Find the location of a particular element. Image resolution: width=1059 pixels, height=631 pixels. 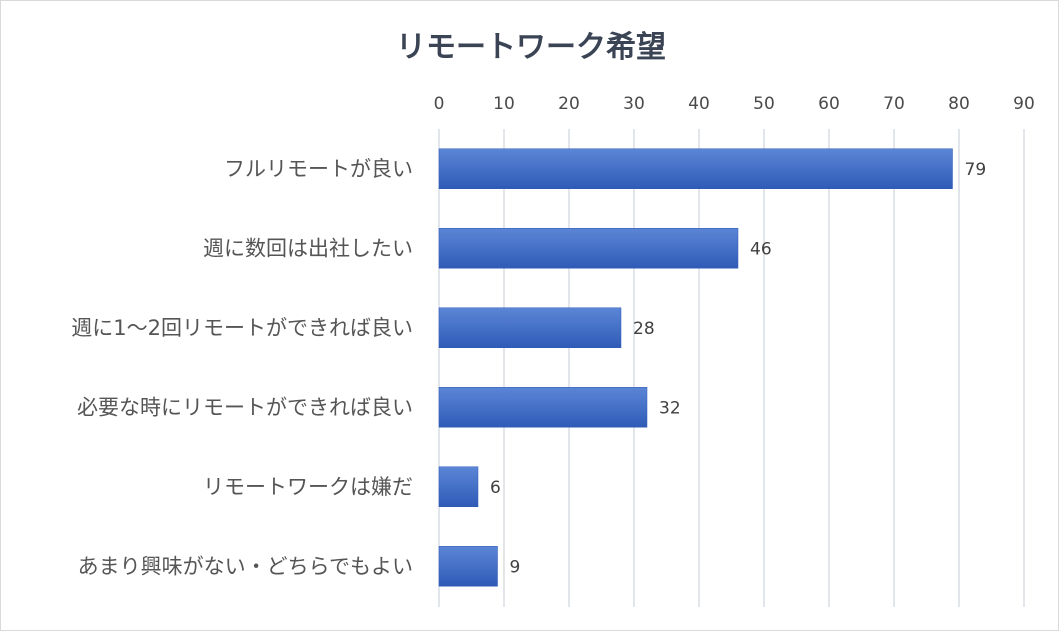

x-tick-label: 80 is located at coordinates (959, 104).